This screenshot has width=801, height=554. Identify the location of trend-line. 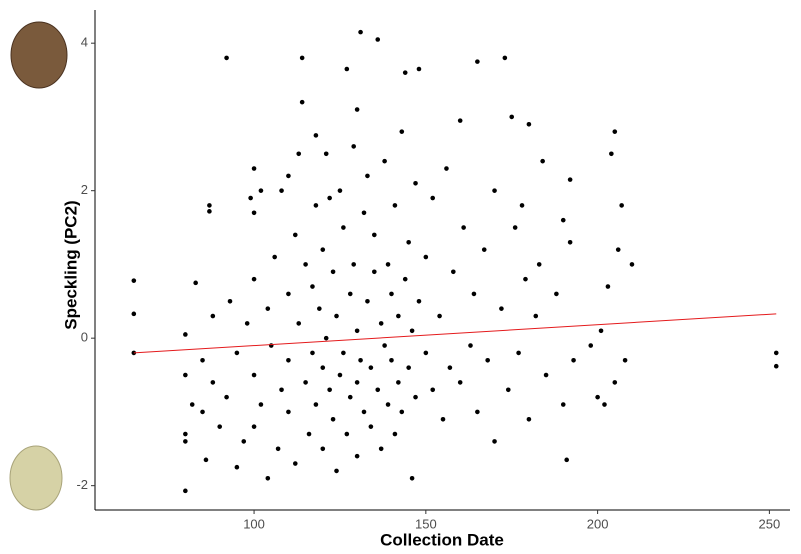
(455, 333).